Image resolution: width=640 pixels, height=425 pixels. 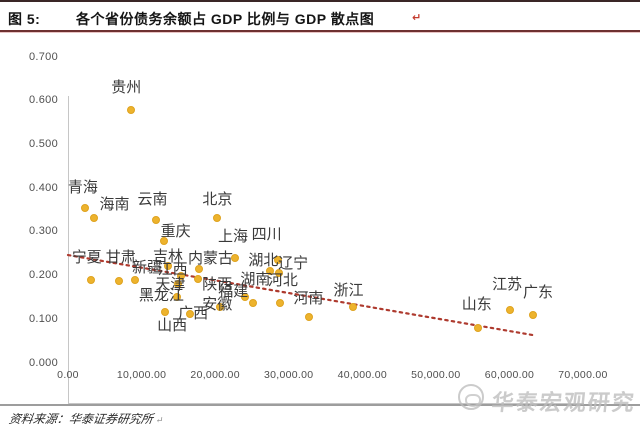 I want to click on point-label: 广东, so click(x=537, y=292).